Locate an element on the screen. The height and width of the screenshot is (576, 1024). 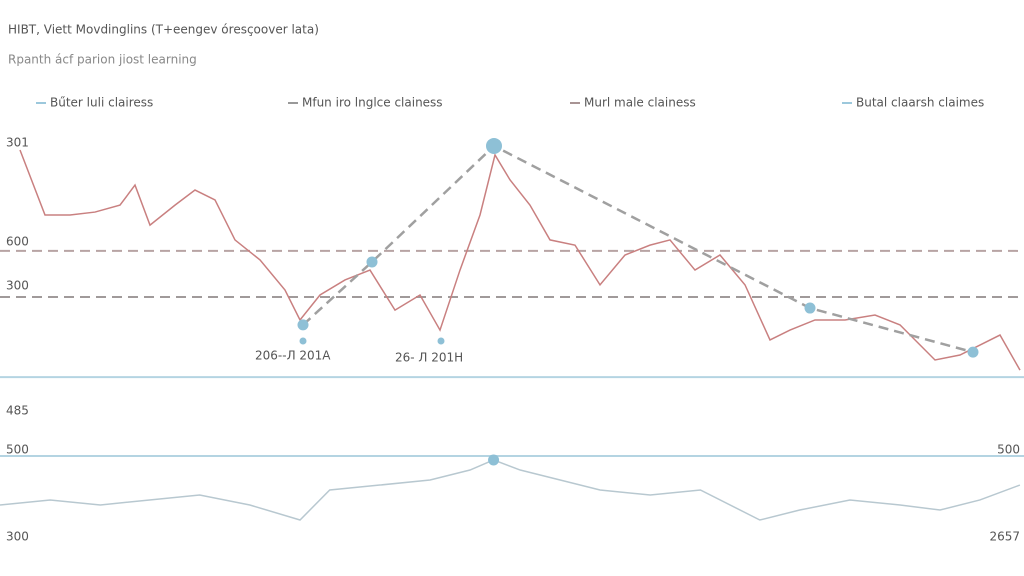
legend-label: Butal claarsh claimes is located at coordinates (920, 103).